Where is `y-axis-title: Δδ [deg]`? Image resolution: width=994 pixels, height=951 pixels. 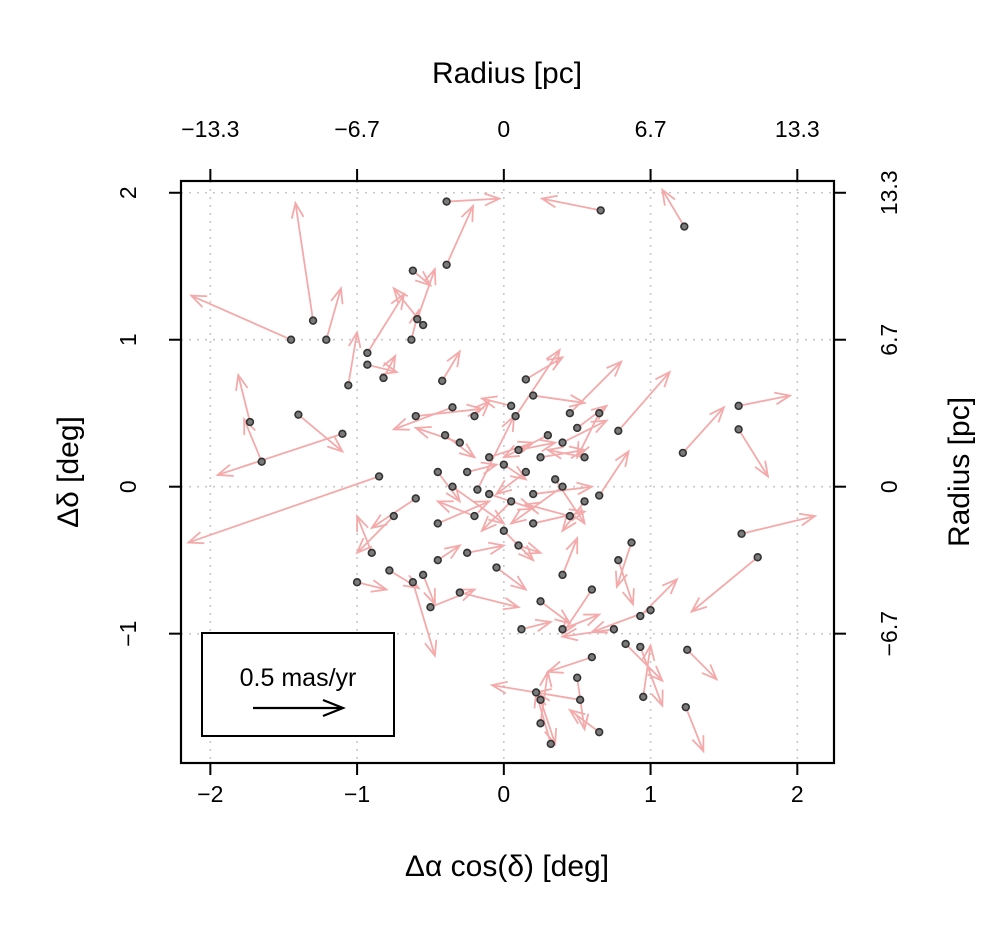 y-axis-title: Δδ [deg] is located at coordinates (68, 472).